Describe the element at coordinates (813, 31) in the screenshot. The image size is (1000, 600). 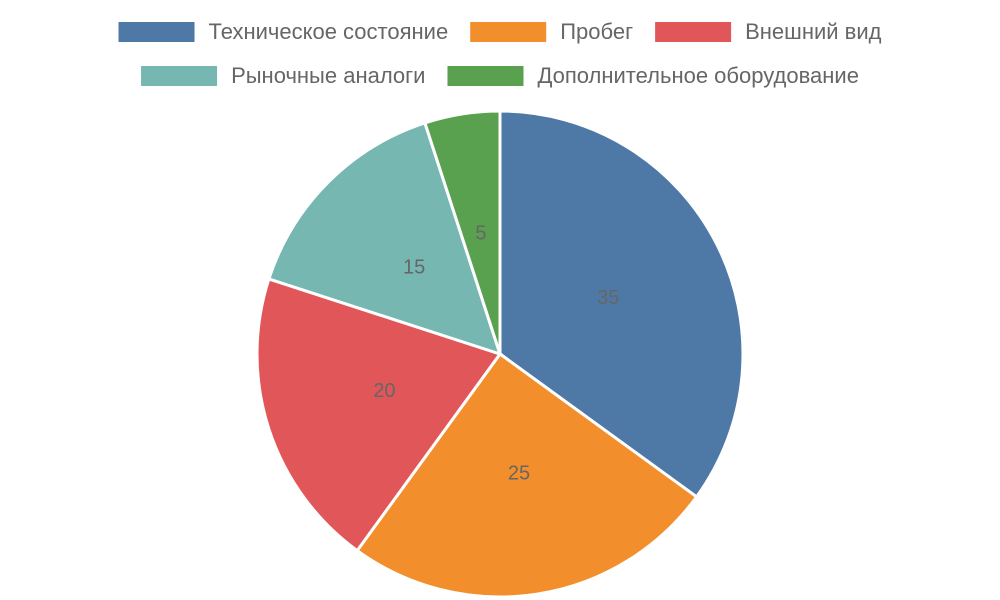
I see `legend-label: Внешний вид` at that location.